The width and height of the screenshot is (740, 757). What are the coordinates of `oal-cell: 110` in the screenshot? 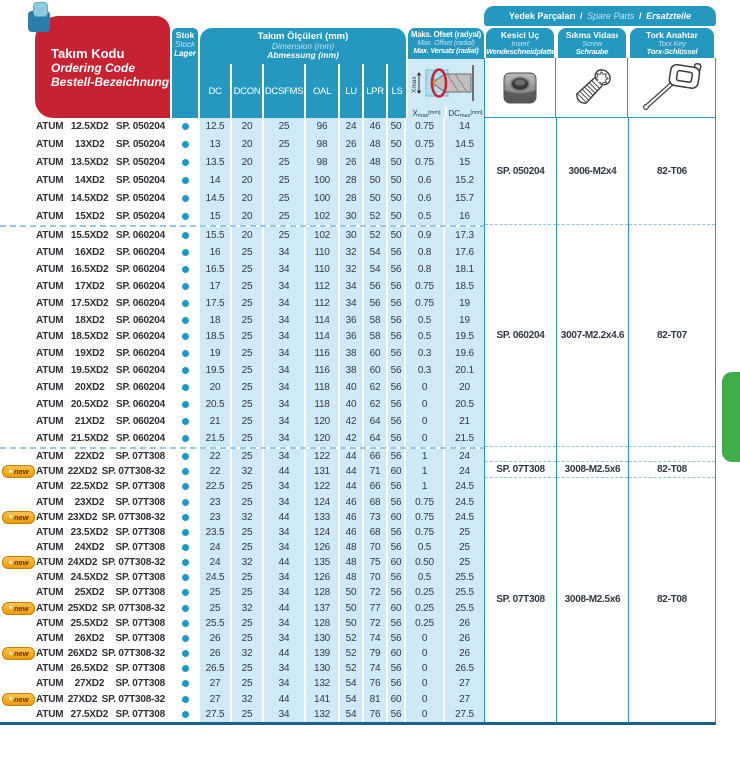 It's located at (323, 269).